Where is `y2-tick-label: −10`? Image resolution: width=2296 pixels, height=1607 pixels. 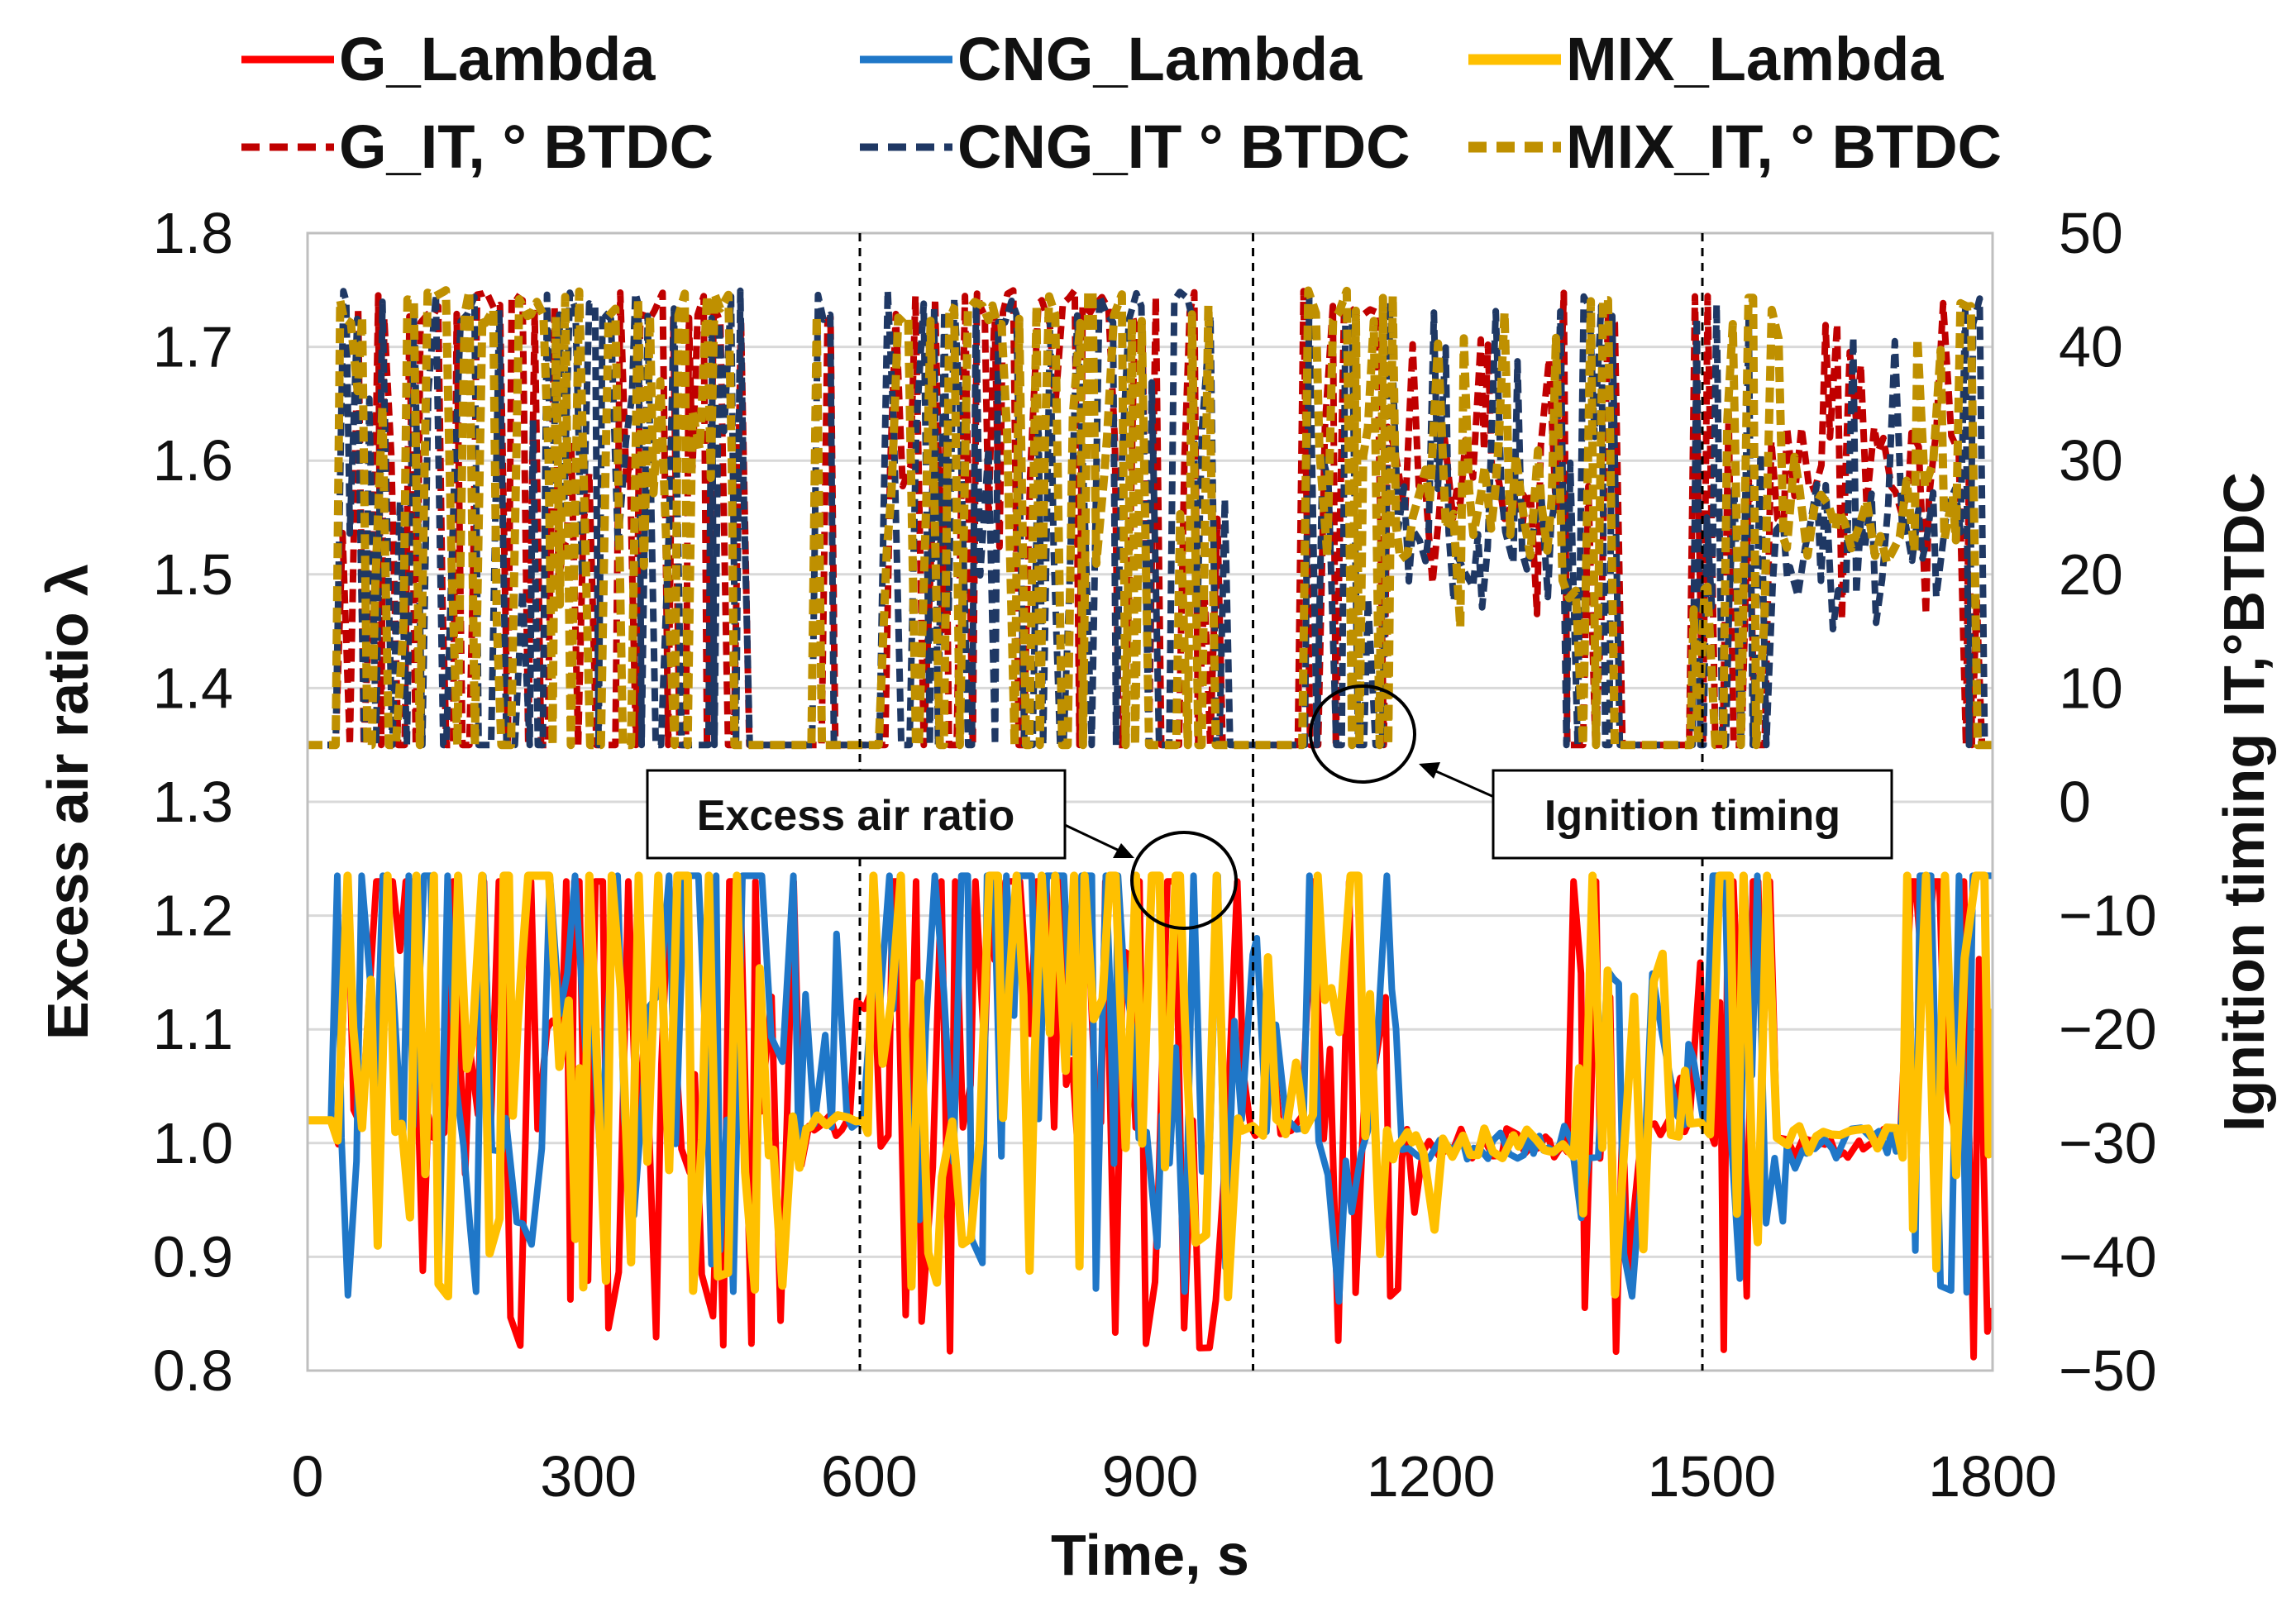 y2-tick-label: −10 is located at coordinates (2108, 916).